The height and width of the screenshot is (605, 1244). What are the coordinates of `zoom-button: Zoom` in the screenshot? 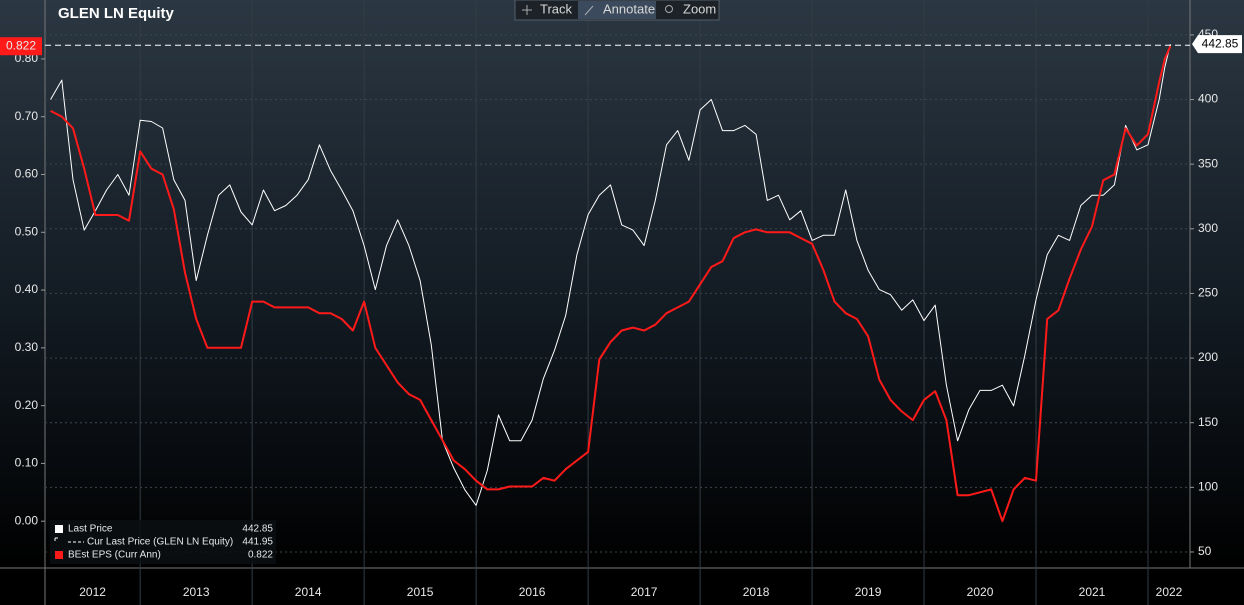 It's located at (691, 8).